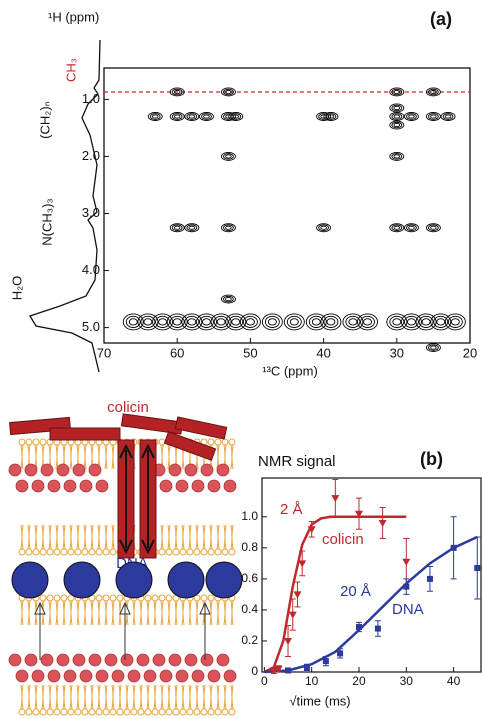  Describe the element at coordinates (91, 326) in the screenshot. I see `y-tick-label: 5.0` at that location.